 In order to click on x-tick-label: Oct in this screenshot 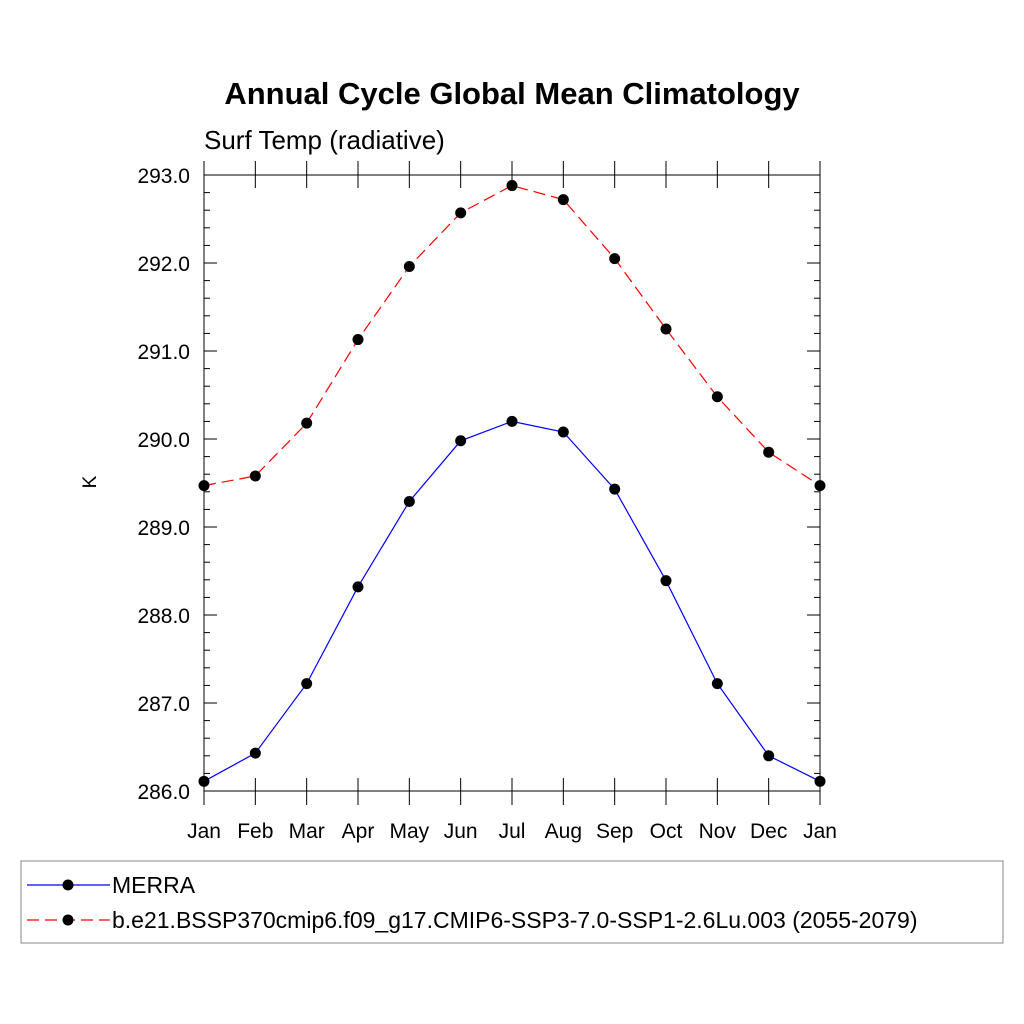, I will do `click(666, 831)`.